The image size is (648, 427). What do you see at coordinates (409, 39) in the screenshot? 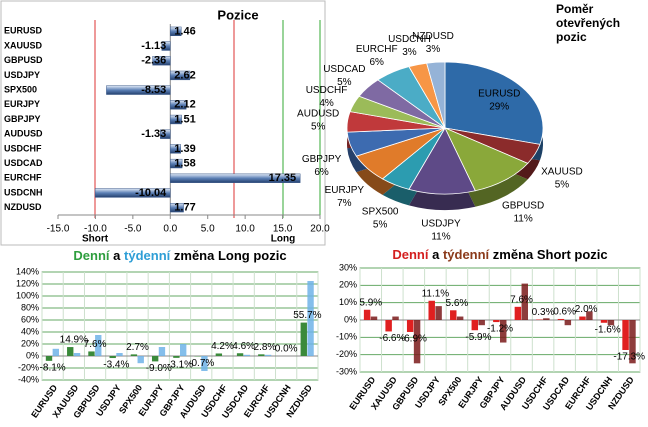
I see `pie-label: USDCNH` at bounding box center [409, 39].